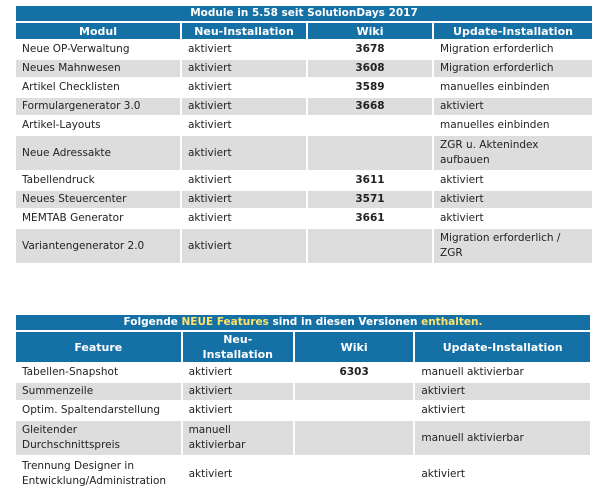 Image resolution: width=600 pixels, height=493 pixels. What do you see at coordinates (370, 87) in the screenshot?
I see `wiki-number: 3589` at bounding box center [370, 87].